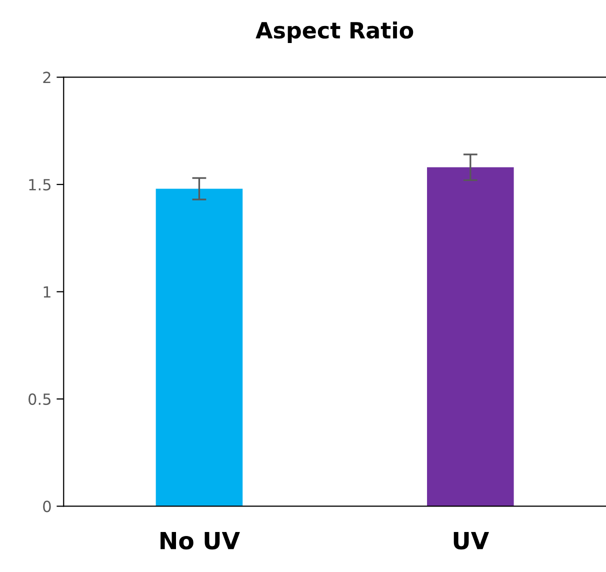 This screenshot has height=572, width=606. I want to click on y-tick-label: 0, so click(47, 506).